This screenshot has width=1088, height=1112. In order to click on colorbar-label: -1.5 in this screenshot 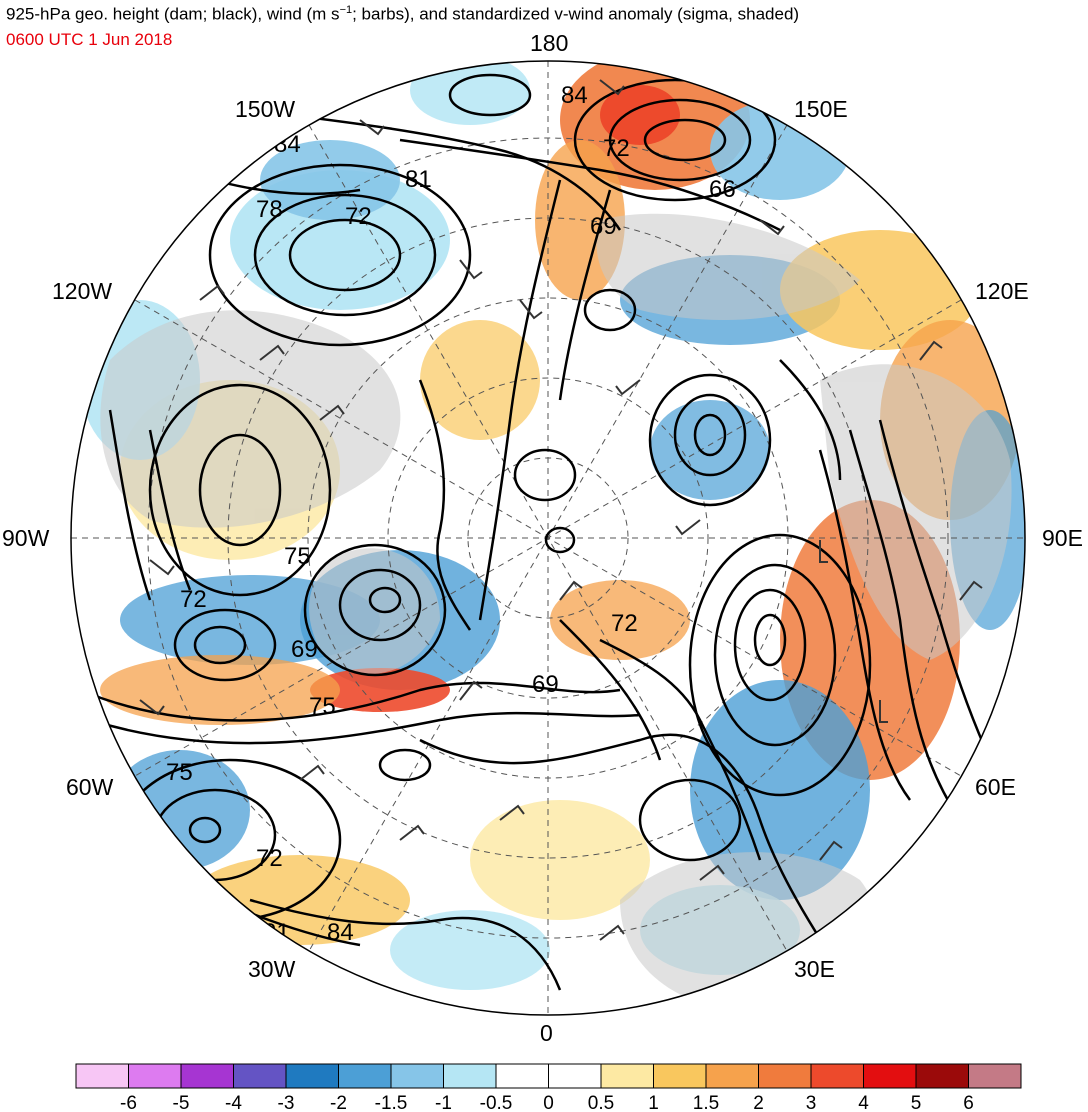, I will do `click(391, 1102)`.